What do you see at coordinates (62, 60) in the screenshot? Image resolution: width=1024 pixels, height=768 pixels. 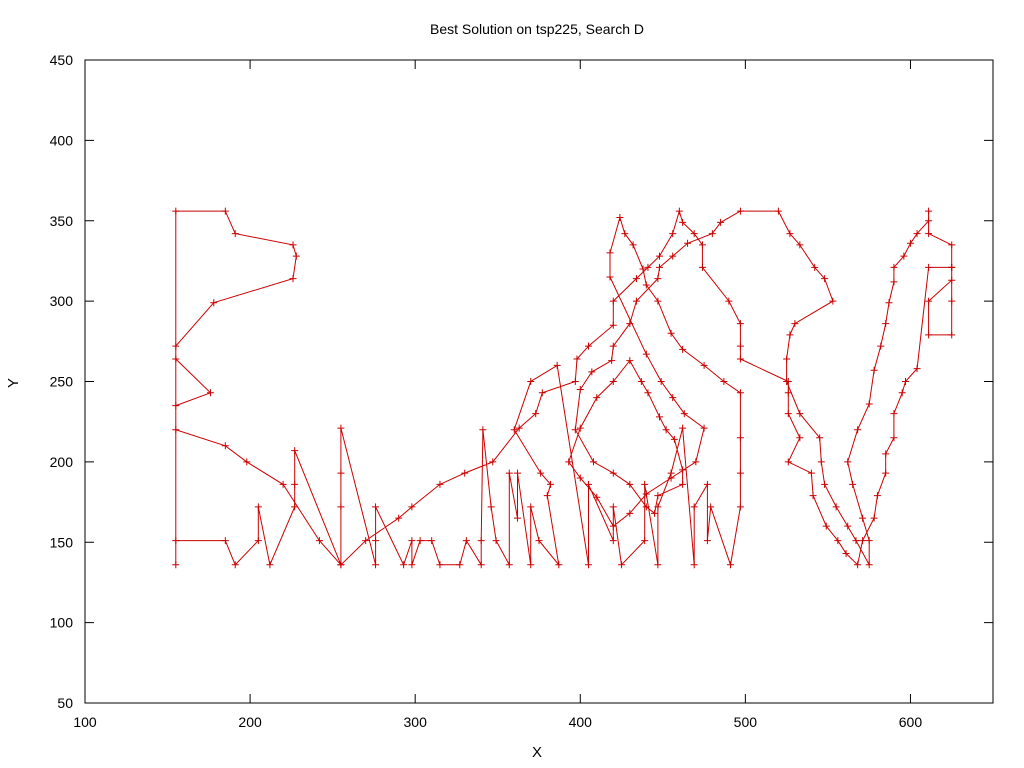 I see `y-tick-label: 450` at bounding box center [62, 60].